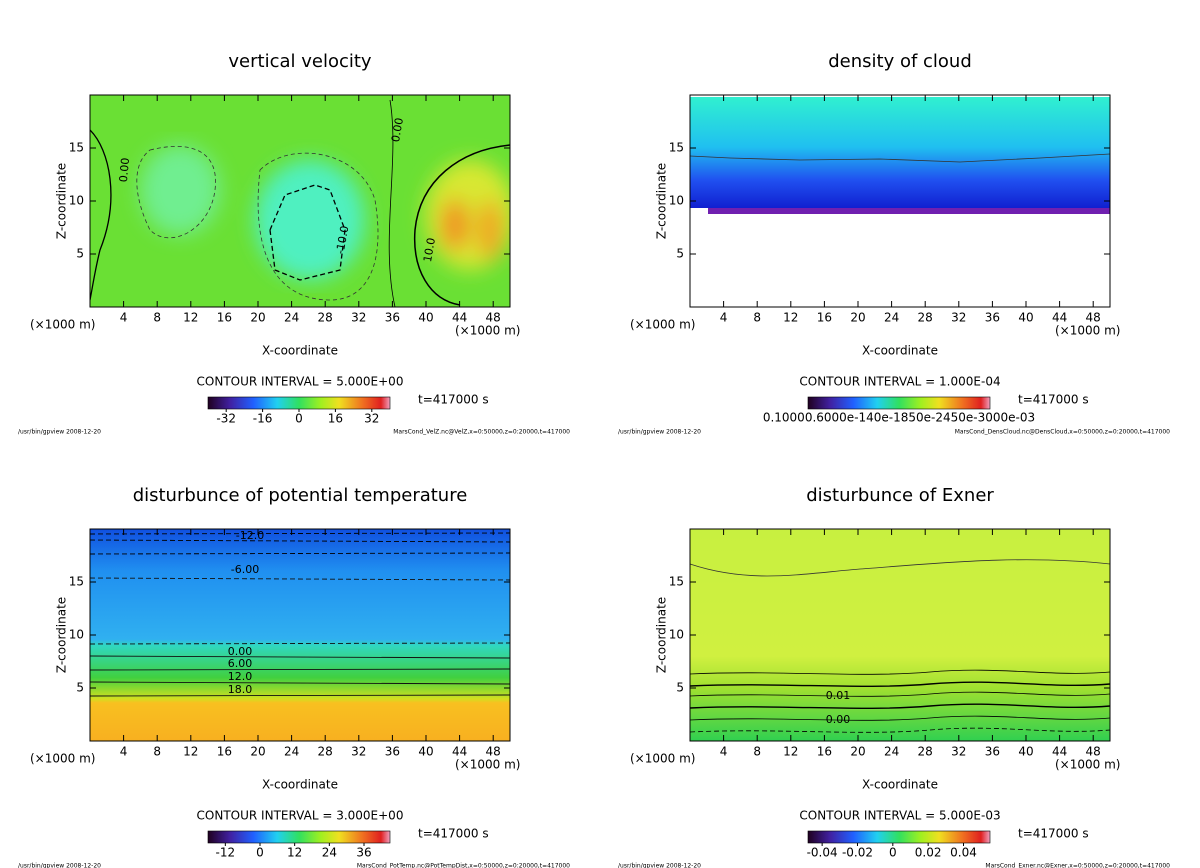  Describe the element at coordinates (900, 495) in the screenshot. I see `panel-title: disturbunce of Exner` at that location.